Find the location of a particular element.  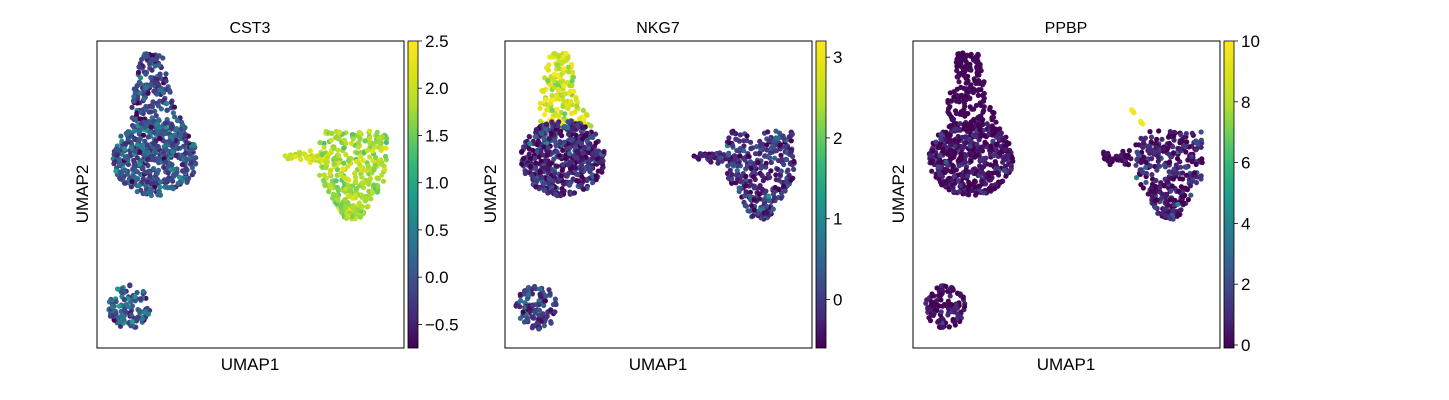

x-axis-label: UMAP1 is located at coordinates (1066, 364).